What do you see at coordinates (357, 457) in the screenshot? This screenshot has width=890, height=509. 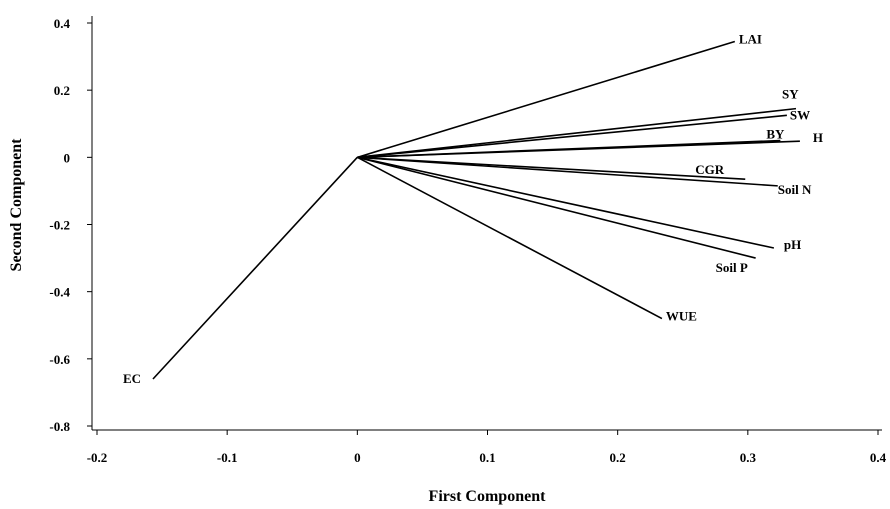 I see `x-tick-label: 0` at bounding box center [357, 457].